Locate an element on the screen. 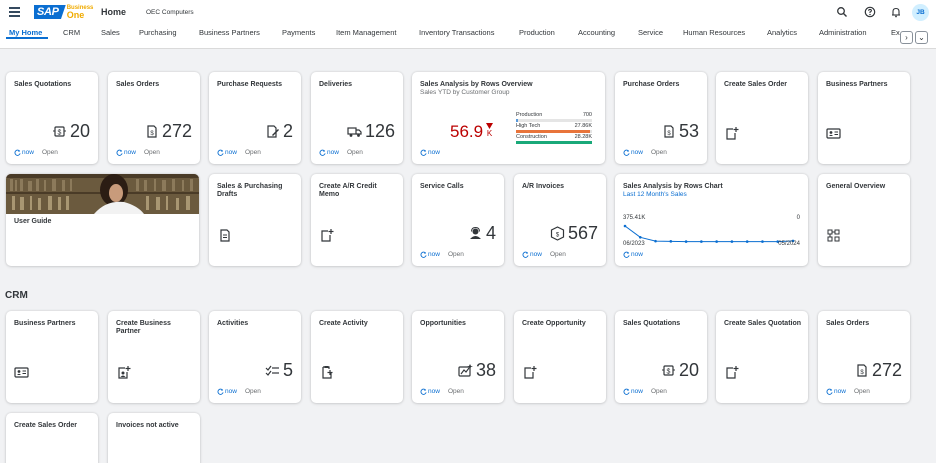 This screenshot has height=463, width=936. active-tab-indicator is located at coordinates (27, 38).